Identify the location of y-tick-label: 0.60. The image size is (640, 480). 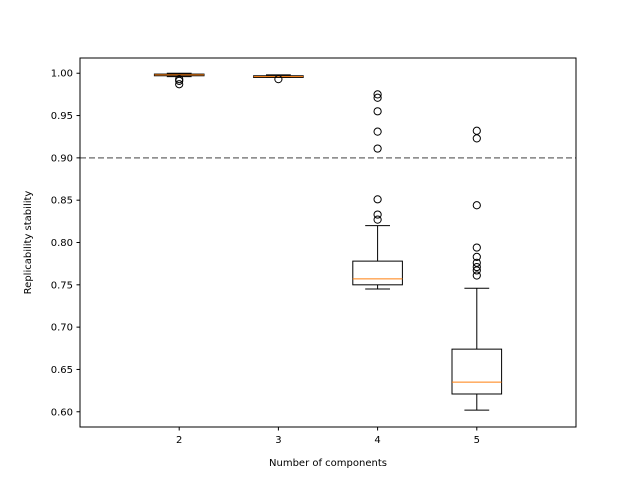
(62, 412).